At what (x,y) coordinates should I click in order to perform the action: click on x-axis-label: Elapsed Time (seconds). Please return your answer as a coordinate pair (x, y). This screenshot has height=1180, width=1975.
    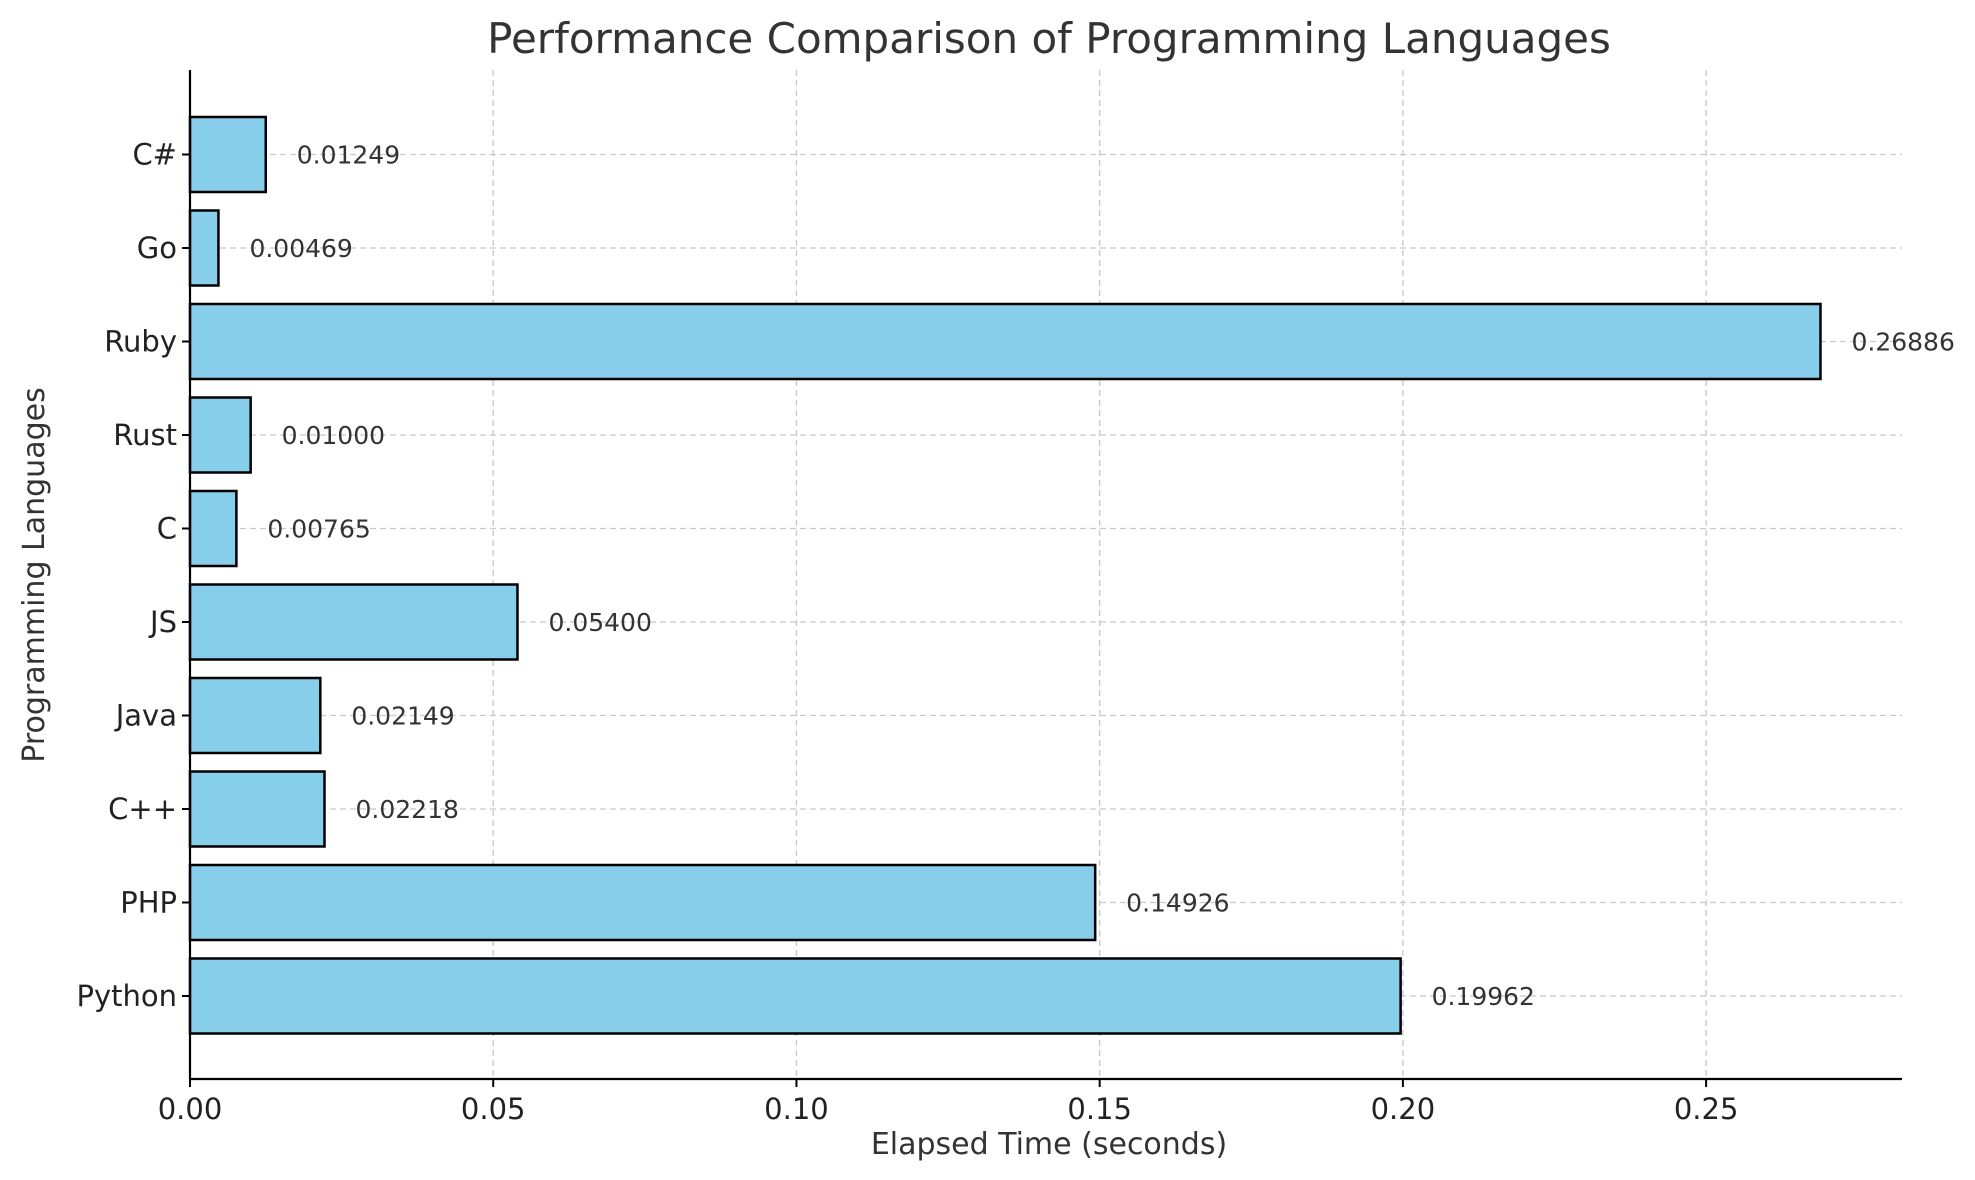
    Looking at the image, I should click on (1049, 1144).